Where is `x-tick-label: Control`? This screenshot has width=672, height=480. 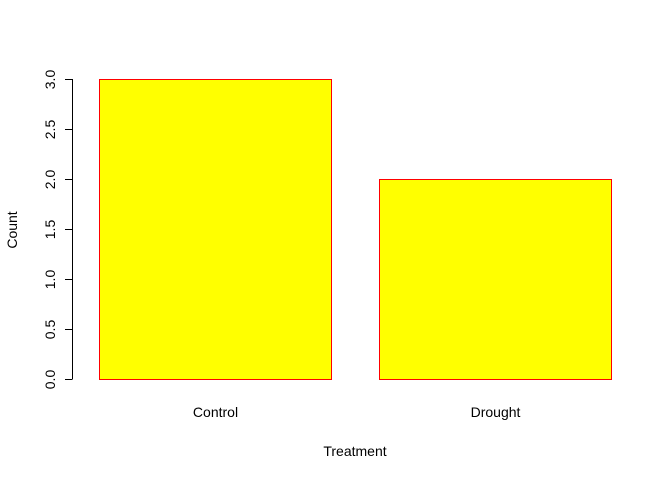
x-tick-label: Control is located at coordinates (215, 412).